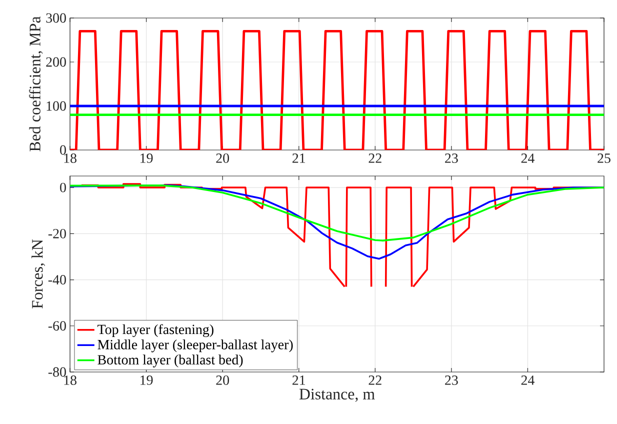 This screenshot has height=424, width=617. Describe the element at coordinates (36, 84) in the screenshot. I see `y-axis-title: Bed coefficient, MPa` at that location.